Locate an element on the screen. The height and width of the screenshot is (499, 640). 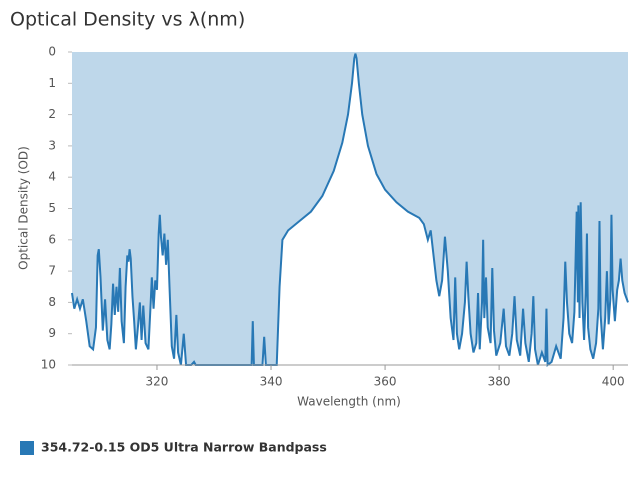
y-tick-label: 4 is located at coordinates (52, 177).